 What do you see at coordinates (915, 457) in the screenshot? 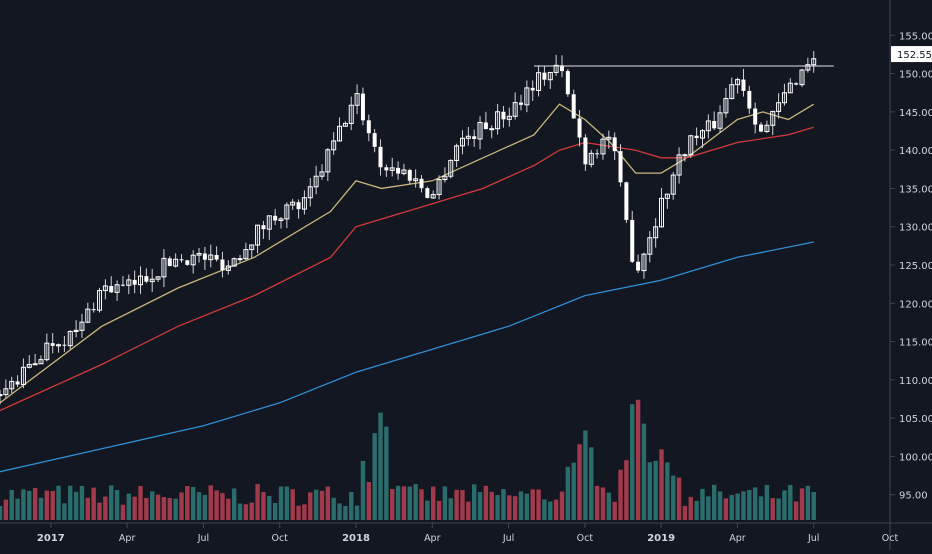
I see `y-tick-label: 100.00` at bounding box center [915, 457].